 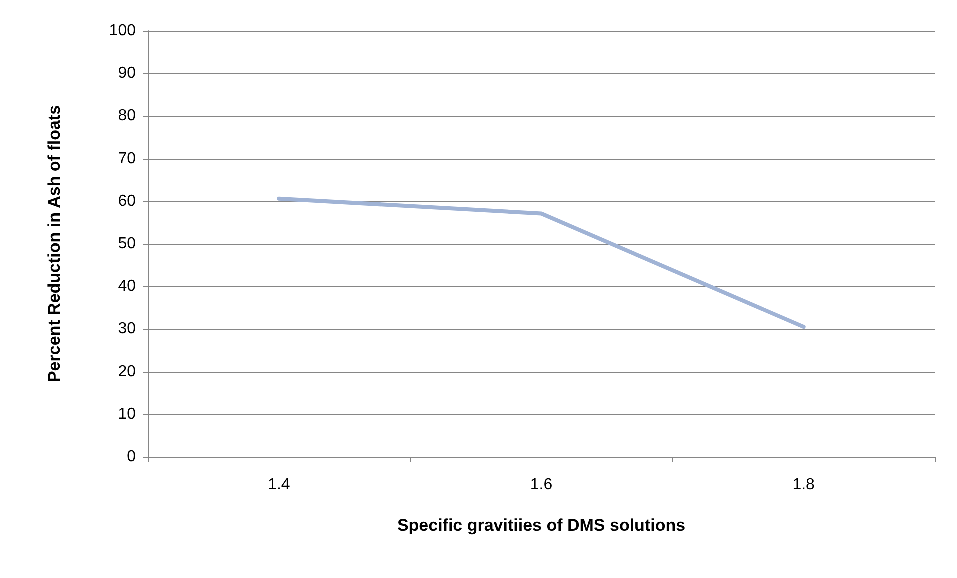 What do you see at coordinates (54, 244) in the screenshot?
I see `y-axis-title: Percent Reduction in Ash of floats` at bounding box center [54, 244].